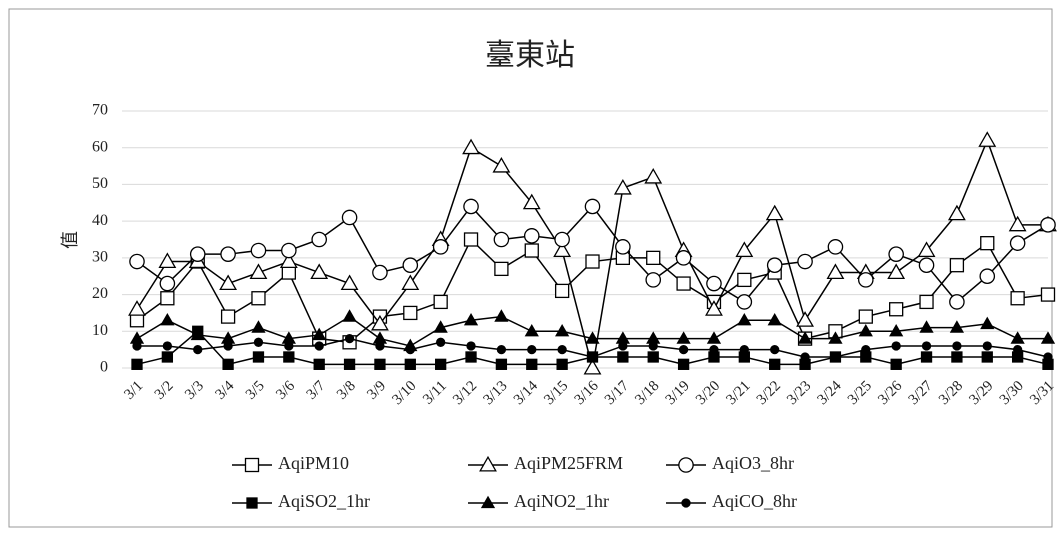  Describe the element at coordinates (100, 293) in the screenshot. I see `y-tick-label: 20` at that location.